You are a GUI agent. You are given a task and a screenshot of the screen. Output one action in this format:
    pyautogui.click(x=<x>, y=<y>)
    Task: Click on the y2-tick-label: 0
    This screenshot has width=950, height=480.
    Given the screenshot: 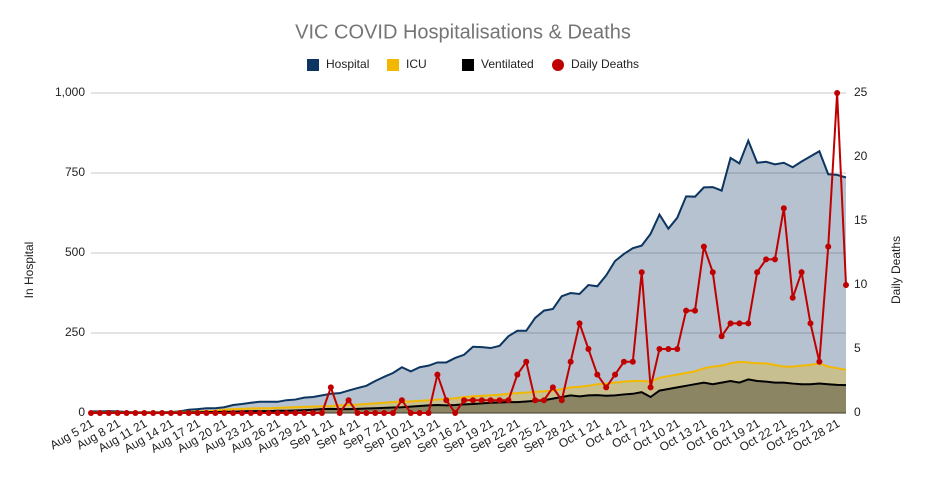 What is the action you would take?
    pyautogui.click(x=857, y=412)
    